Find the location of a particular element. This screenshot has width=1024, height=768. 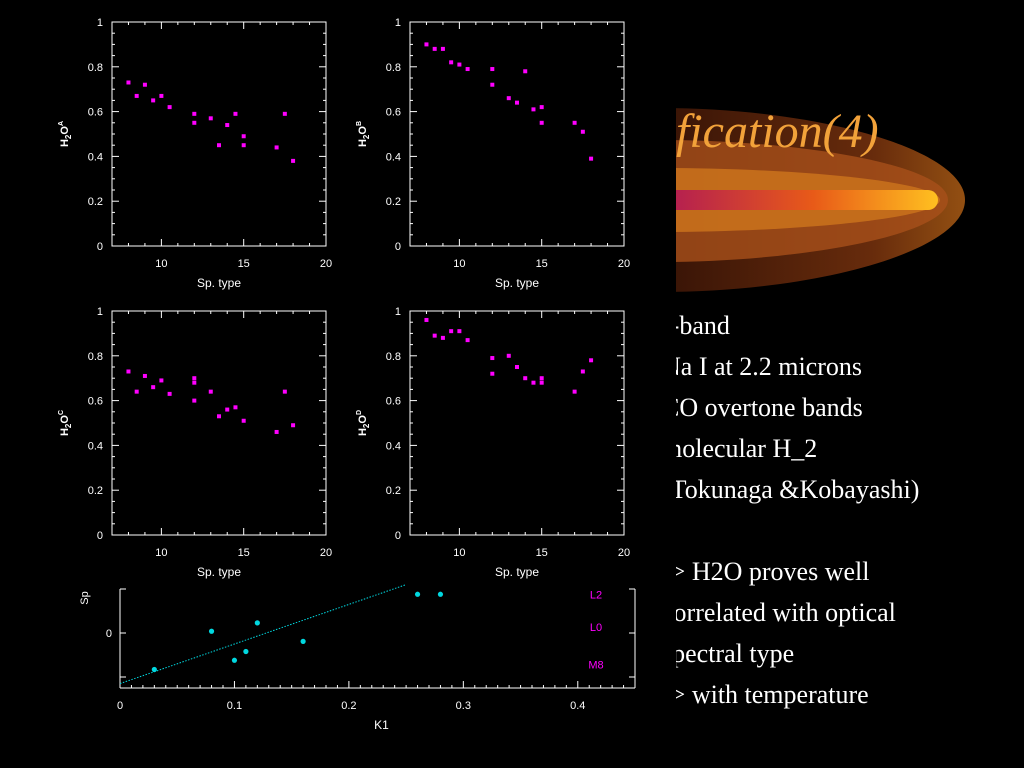

chart-panel-1: 10 15 20 0 0.2 0.4 0.6 0.8 1 Sp. type H2OA is located at coordinates (195, 153).